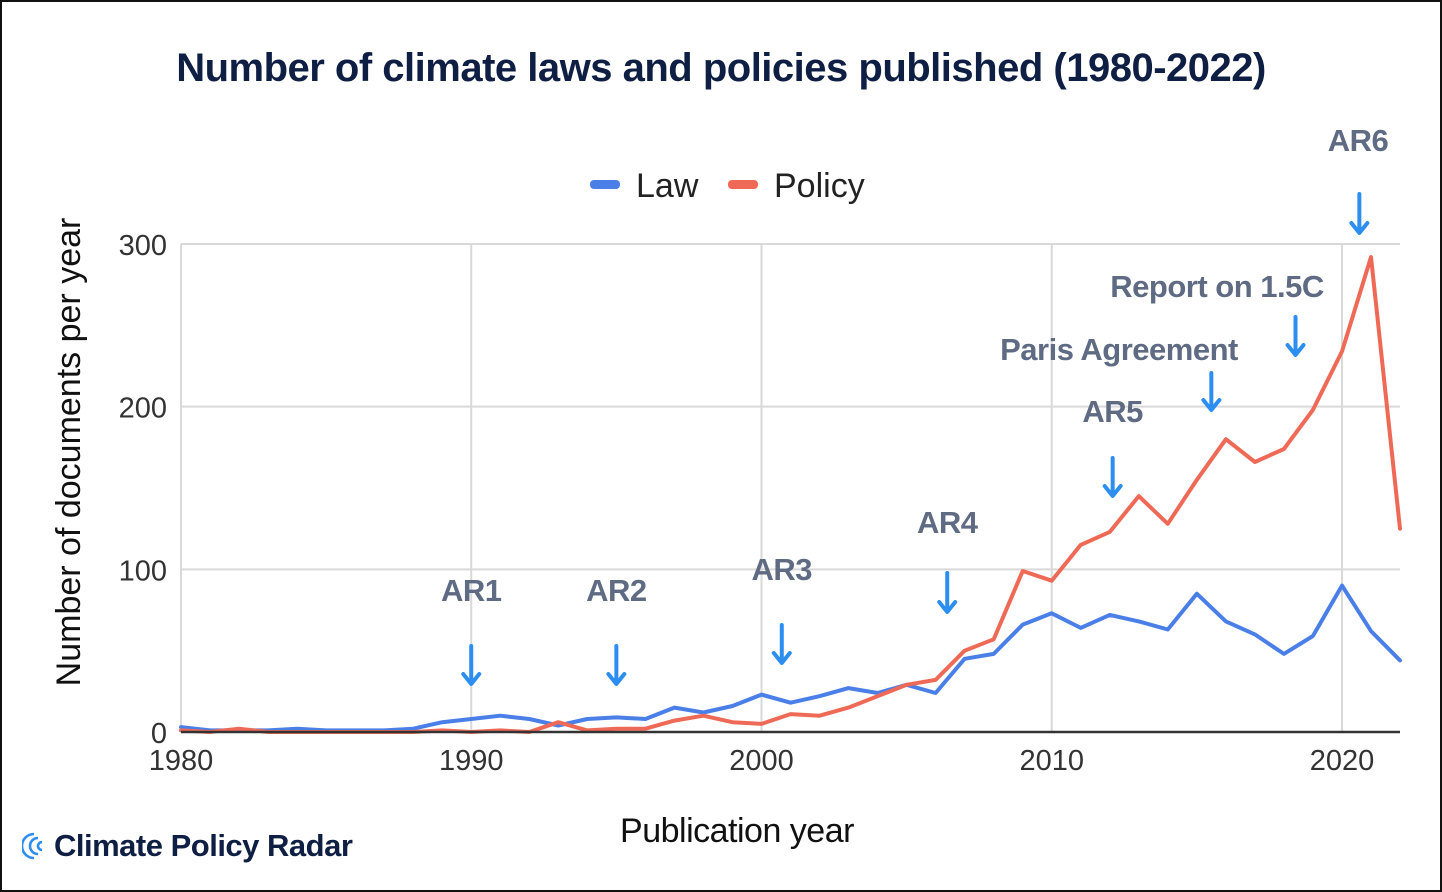  I want to click on y-tick-label: 100, so click(143, 571).